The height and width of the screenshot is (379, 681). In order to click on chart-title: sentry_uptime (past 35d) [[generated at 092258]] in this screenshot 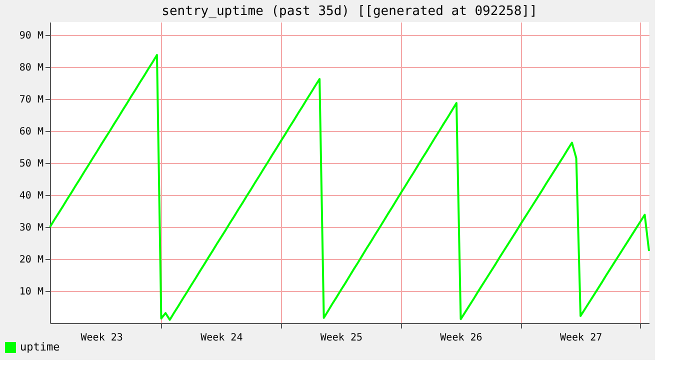, I will do `click(350, 11)`.